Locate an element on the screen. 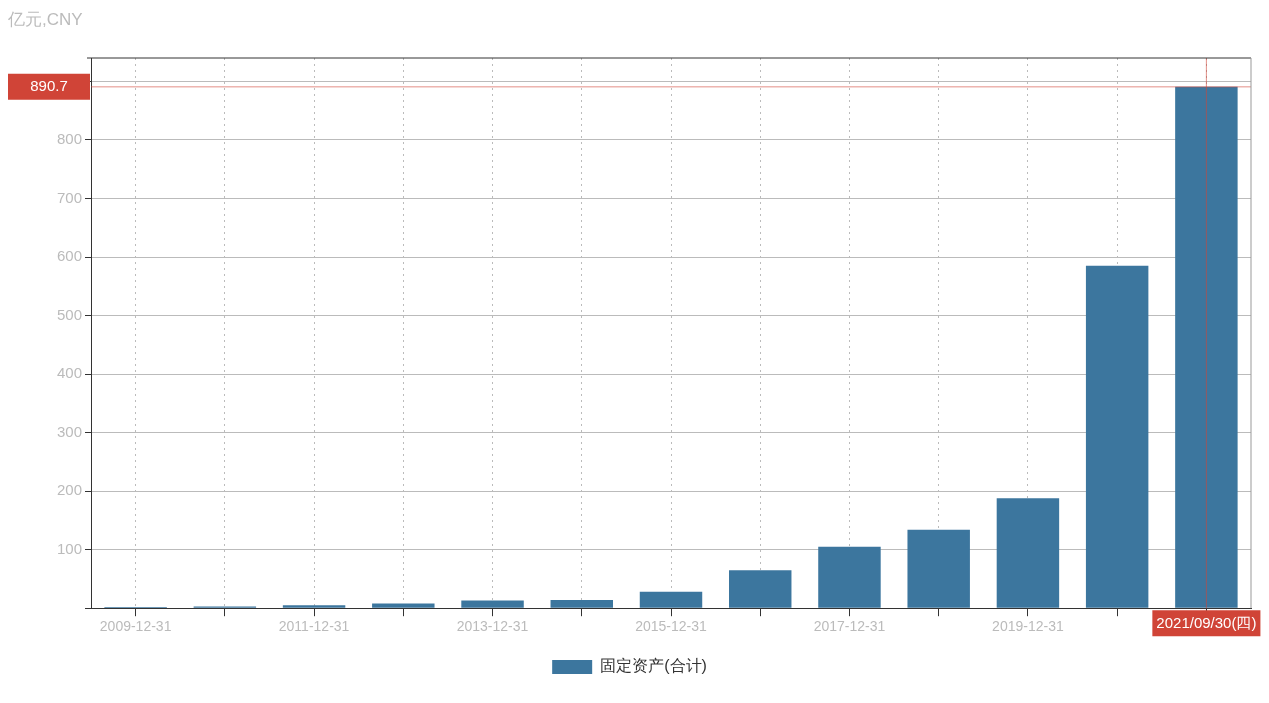 Image resolution: width=1269 pixels, height=703 pixels. x-tick-label: 2015-12-31 is located at coordinates (671, 626).